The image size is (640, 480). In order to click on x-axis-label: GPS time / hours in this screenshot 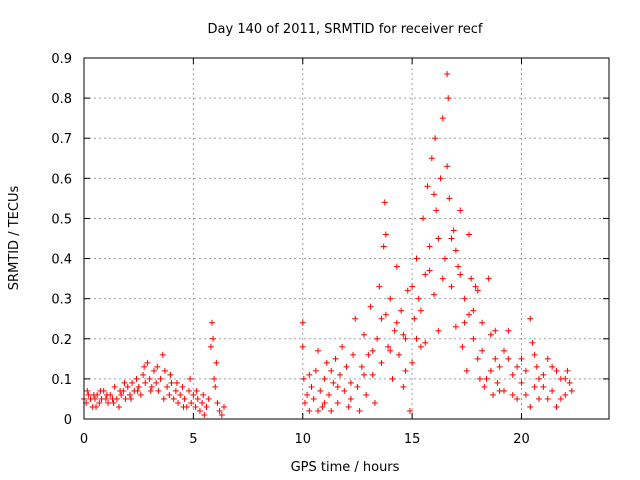, I will do `click(345, 467)`.